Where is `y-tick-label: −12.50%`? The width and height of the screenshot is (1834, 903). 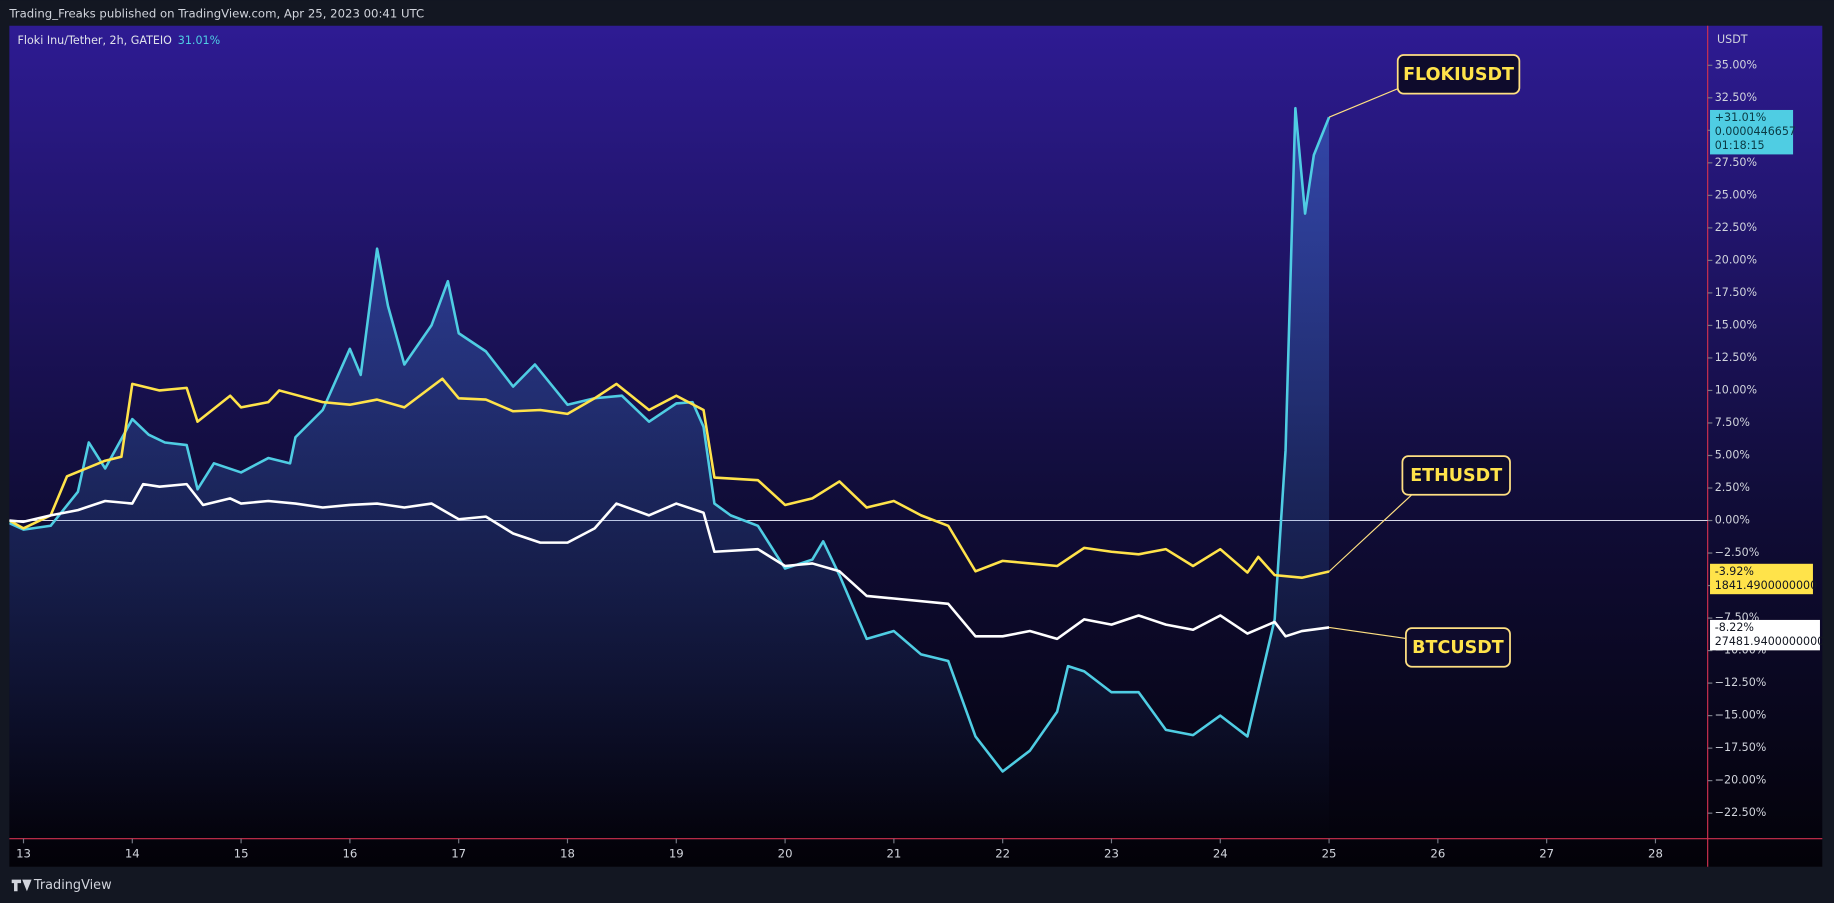
y-tick-label: −12.50% is located at coordinates (1741, 682).